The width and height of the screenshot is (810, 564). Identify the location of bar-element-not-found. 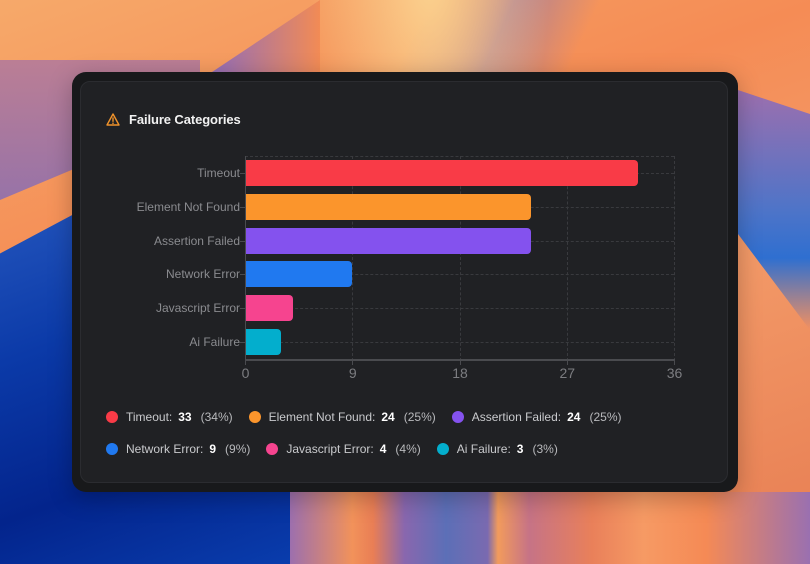
(388, 206).